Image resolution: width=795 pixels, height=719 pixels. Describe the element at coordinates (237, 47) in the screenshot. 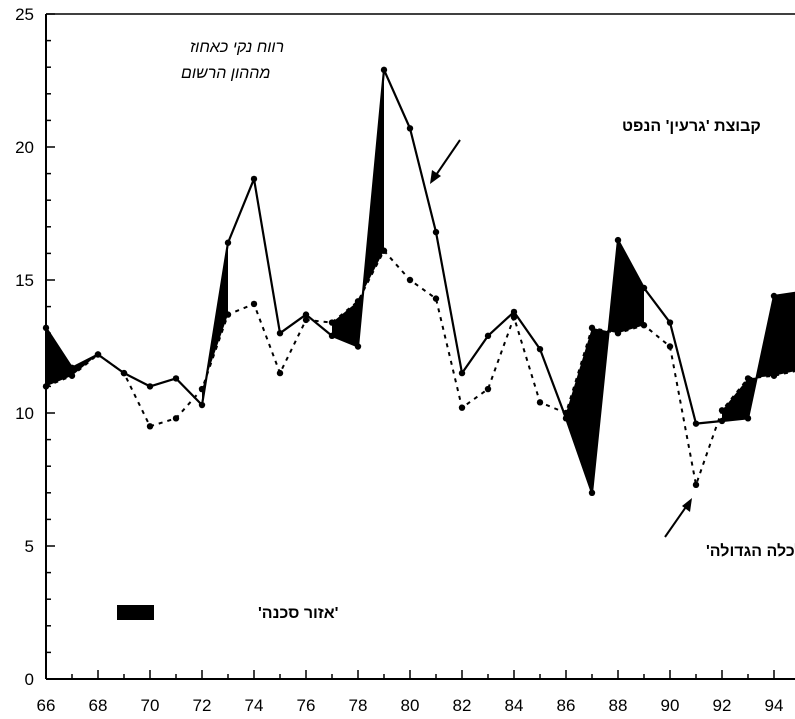

I see `y-note-line1: רווח נקי כאחוז` at that location.